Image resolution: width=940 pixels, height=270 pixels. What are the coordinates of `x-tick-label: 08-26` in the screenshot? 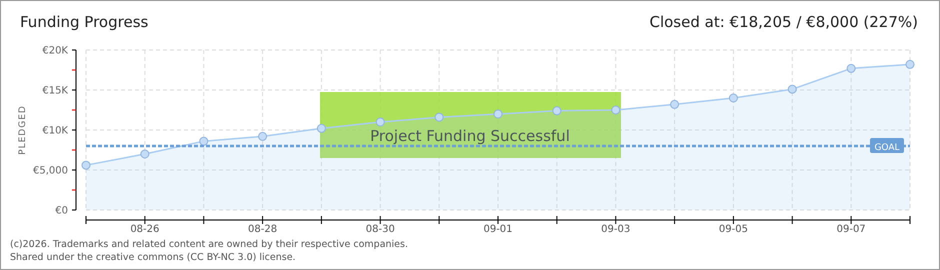 It's located at (145, 229).